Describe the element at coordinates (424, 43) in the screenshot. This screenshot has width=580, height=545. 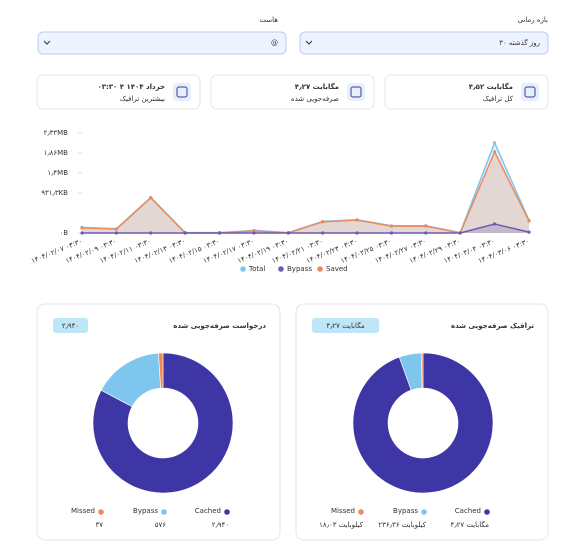
I see `range-select` at that location.